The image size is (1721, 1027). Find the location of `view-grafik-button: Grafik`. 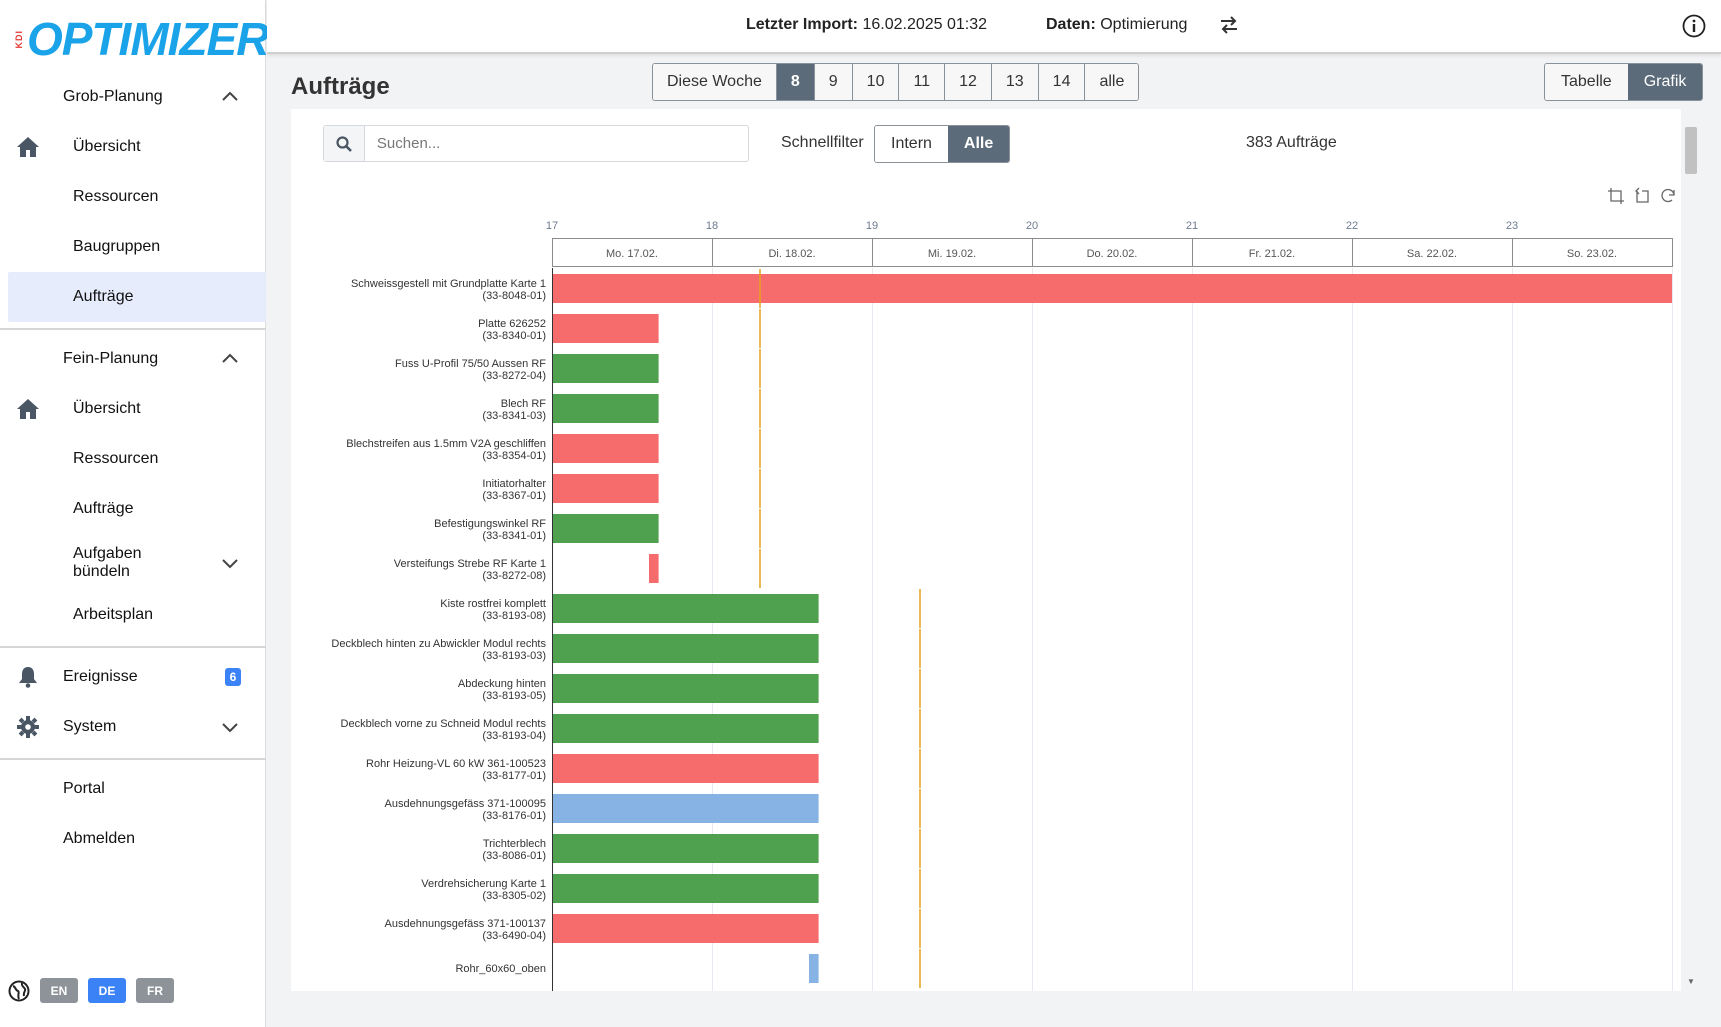

view-grafik-button: Grafik is located at coordinates (1665, 82).